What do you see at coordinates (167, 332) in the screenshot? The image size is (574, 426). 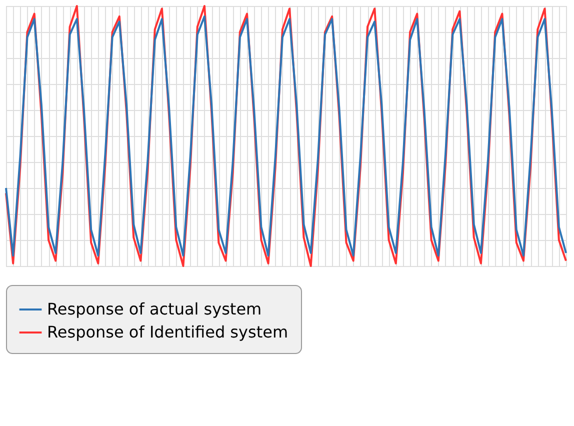 I see `legend-label: Response of Identified system` at bounding box center [167, 332].